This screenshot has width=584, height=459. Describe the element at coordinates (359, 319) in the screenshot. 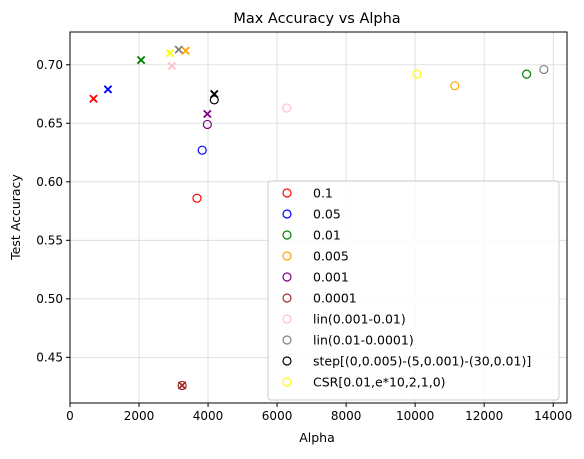

I see `legend-label: lin(0.001-0.01)` at that location.